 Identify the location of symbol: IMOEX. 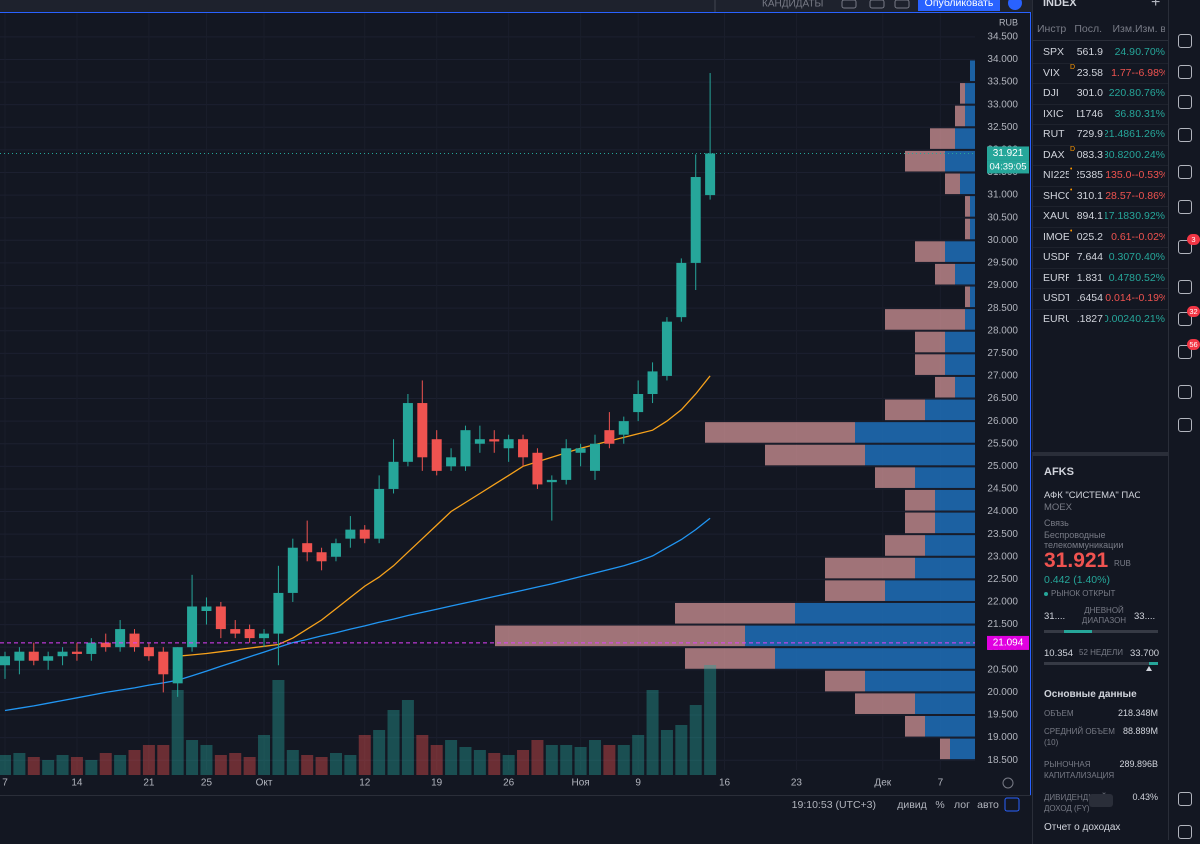
(1056, 236).